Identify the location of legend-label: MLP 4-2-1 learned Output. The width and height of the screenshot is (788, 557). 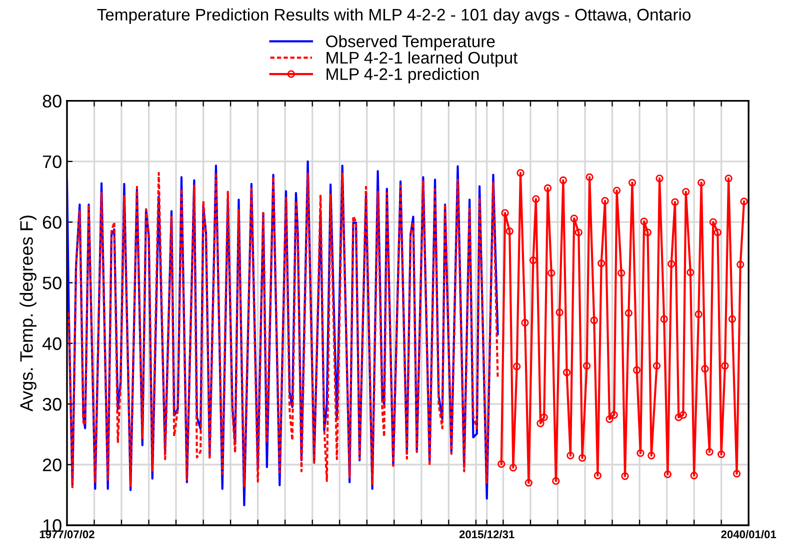
(422, 59).